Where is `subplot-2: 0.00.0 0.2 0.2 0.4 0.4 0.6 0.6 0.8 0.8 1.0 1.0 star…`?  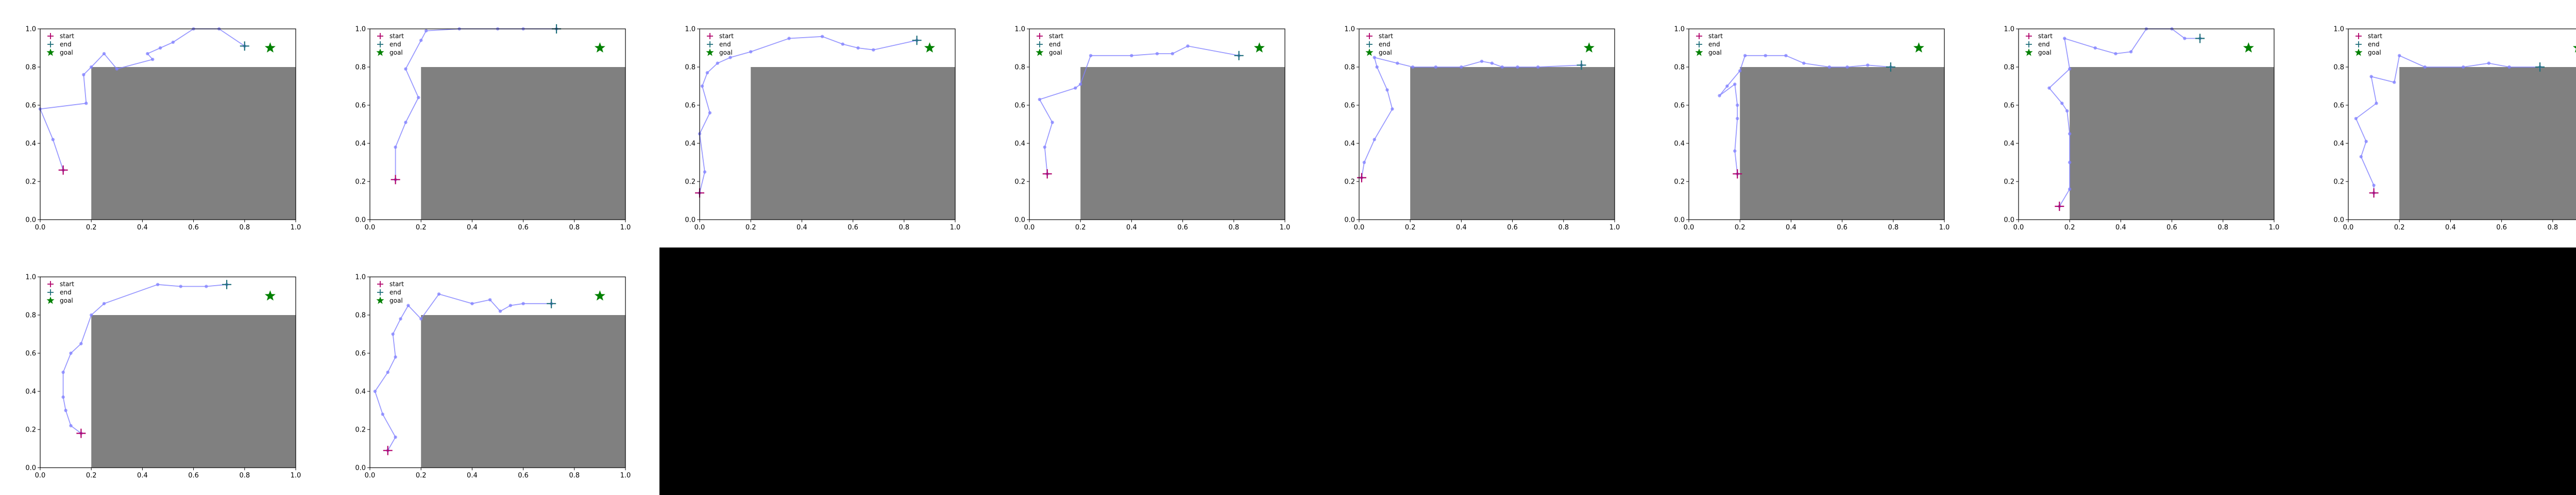
subplot-2: 0.00.0 0.2 0.2 0.4 0.4 0.6 0.6 0.8 0.8 1.0 1.0 star… is located at coordinates (493, 128).